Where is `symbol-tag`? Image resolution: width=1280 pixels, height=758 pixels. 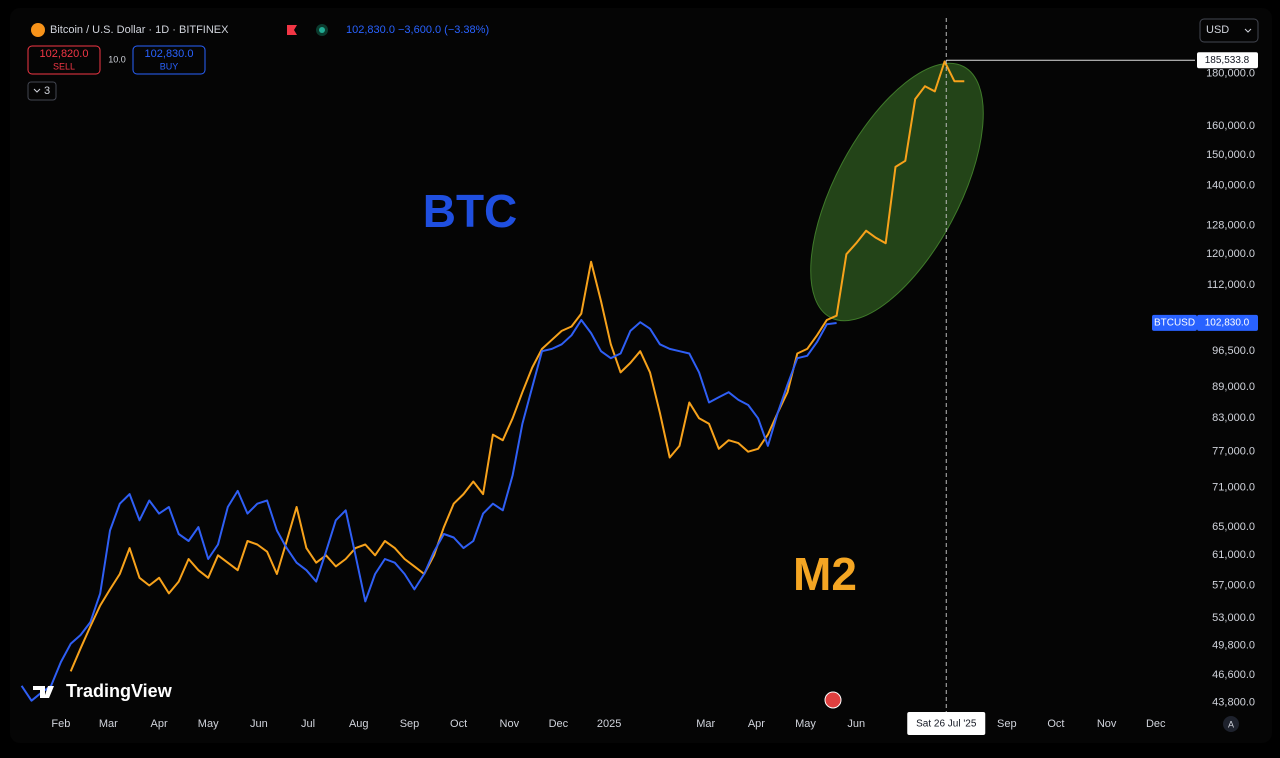 symbol-tag is located at coordinates (1174, 322).